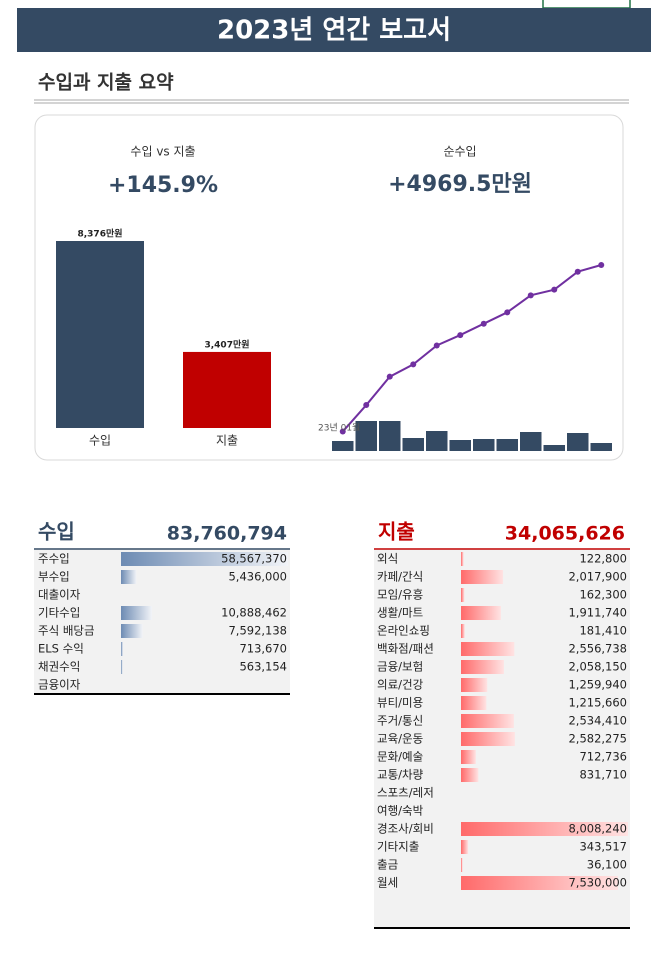 The width and height of the screenshot is (662, 953). What do you see at coordinates (459, 152) in the screenshot?
I see `net-label: 순수입` at bounding box center [459, 152].